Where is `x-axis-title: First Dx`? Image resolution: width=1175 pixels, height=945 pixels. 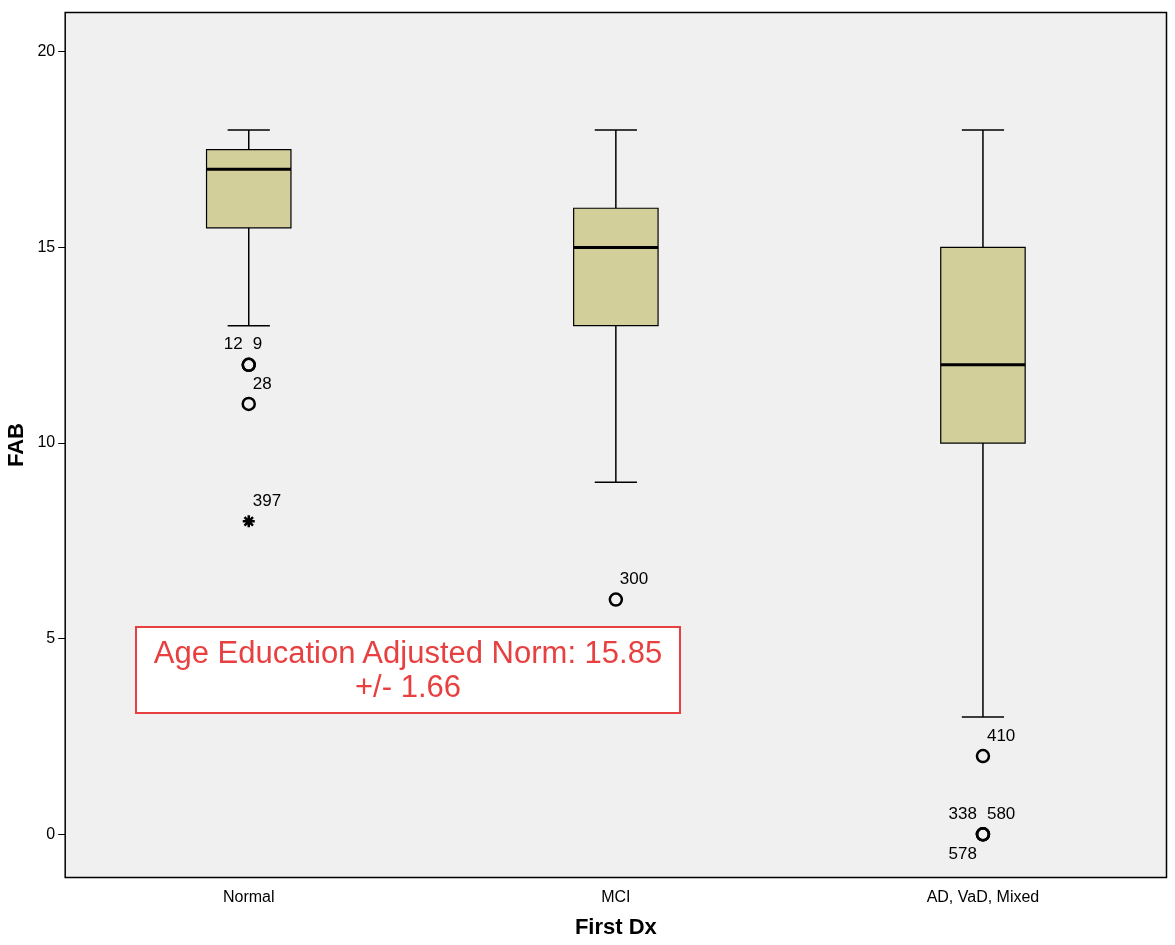
x-axis-title: First Dx is located at coordinates (616, 926).